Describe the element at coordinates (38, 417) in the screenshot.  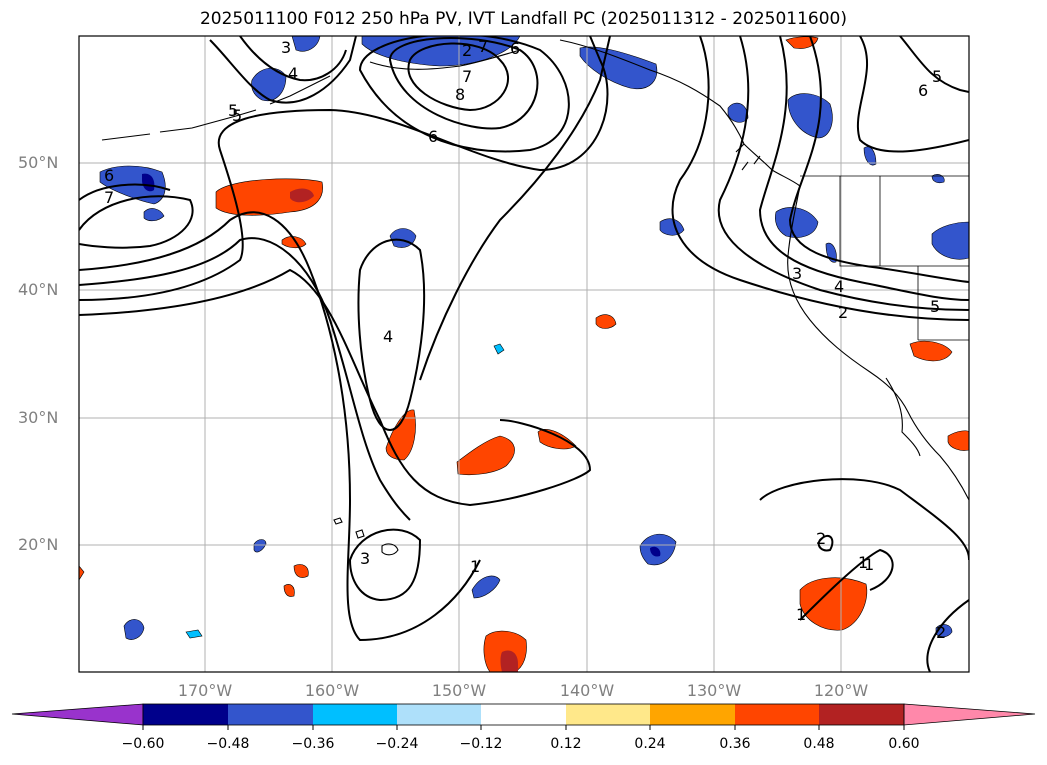
I see `lat-label: 30°N` at that location.